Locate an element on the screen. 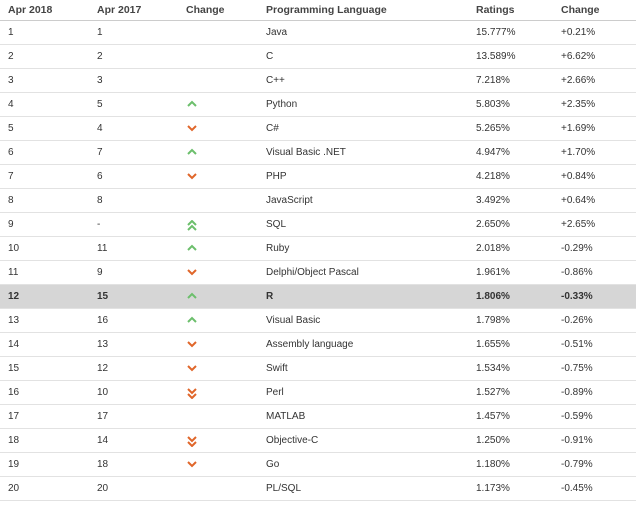  rating-change: -0.86% is located at coordinates (577, 272).